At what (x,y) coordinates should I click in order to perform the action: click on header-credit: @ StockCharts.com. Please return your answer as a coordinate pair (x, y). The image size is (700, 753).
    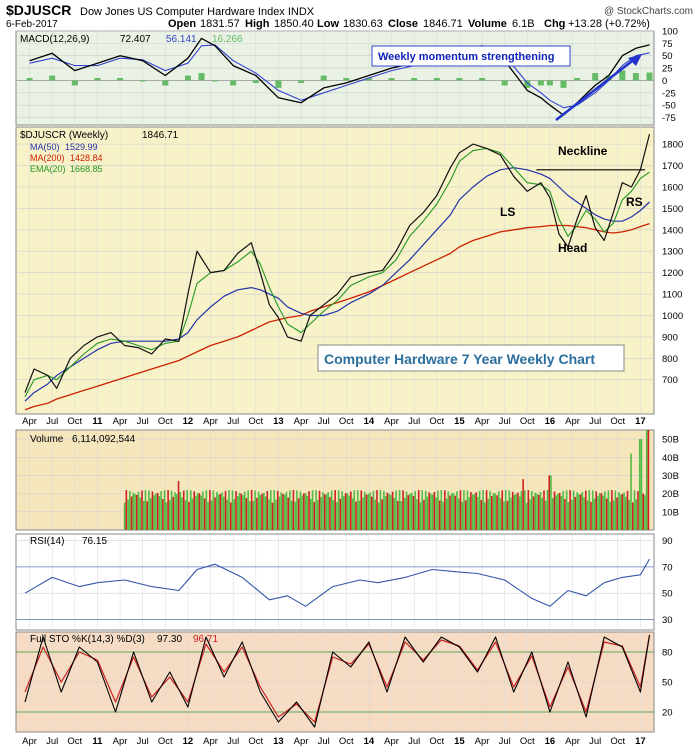
    Looking at the image, I should click on (648, 11).